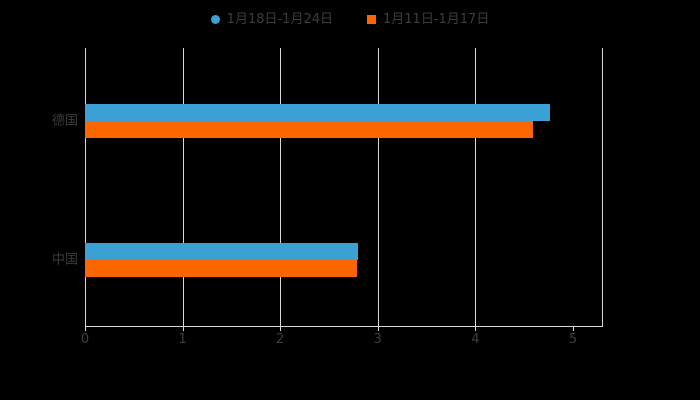 Image resolution: width=700 pixels, height=400 pixels. I want to click on x-tick-label: 0, so click(85, 339).